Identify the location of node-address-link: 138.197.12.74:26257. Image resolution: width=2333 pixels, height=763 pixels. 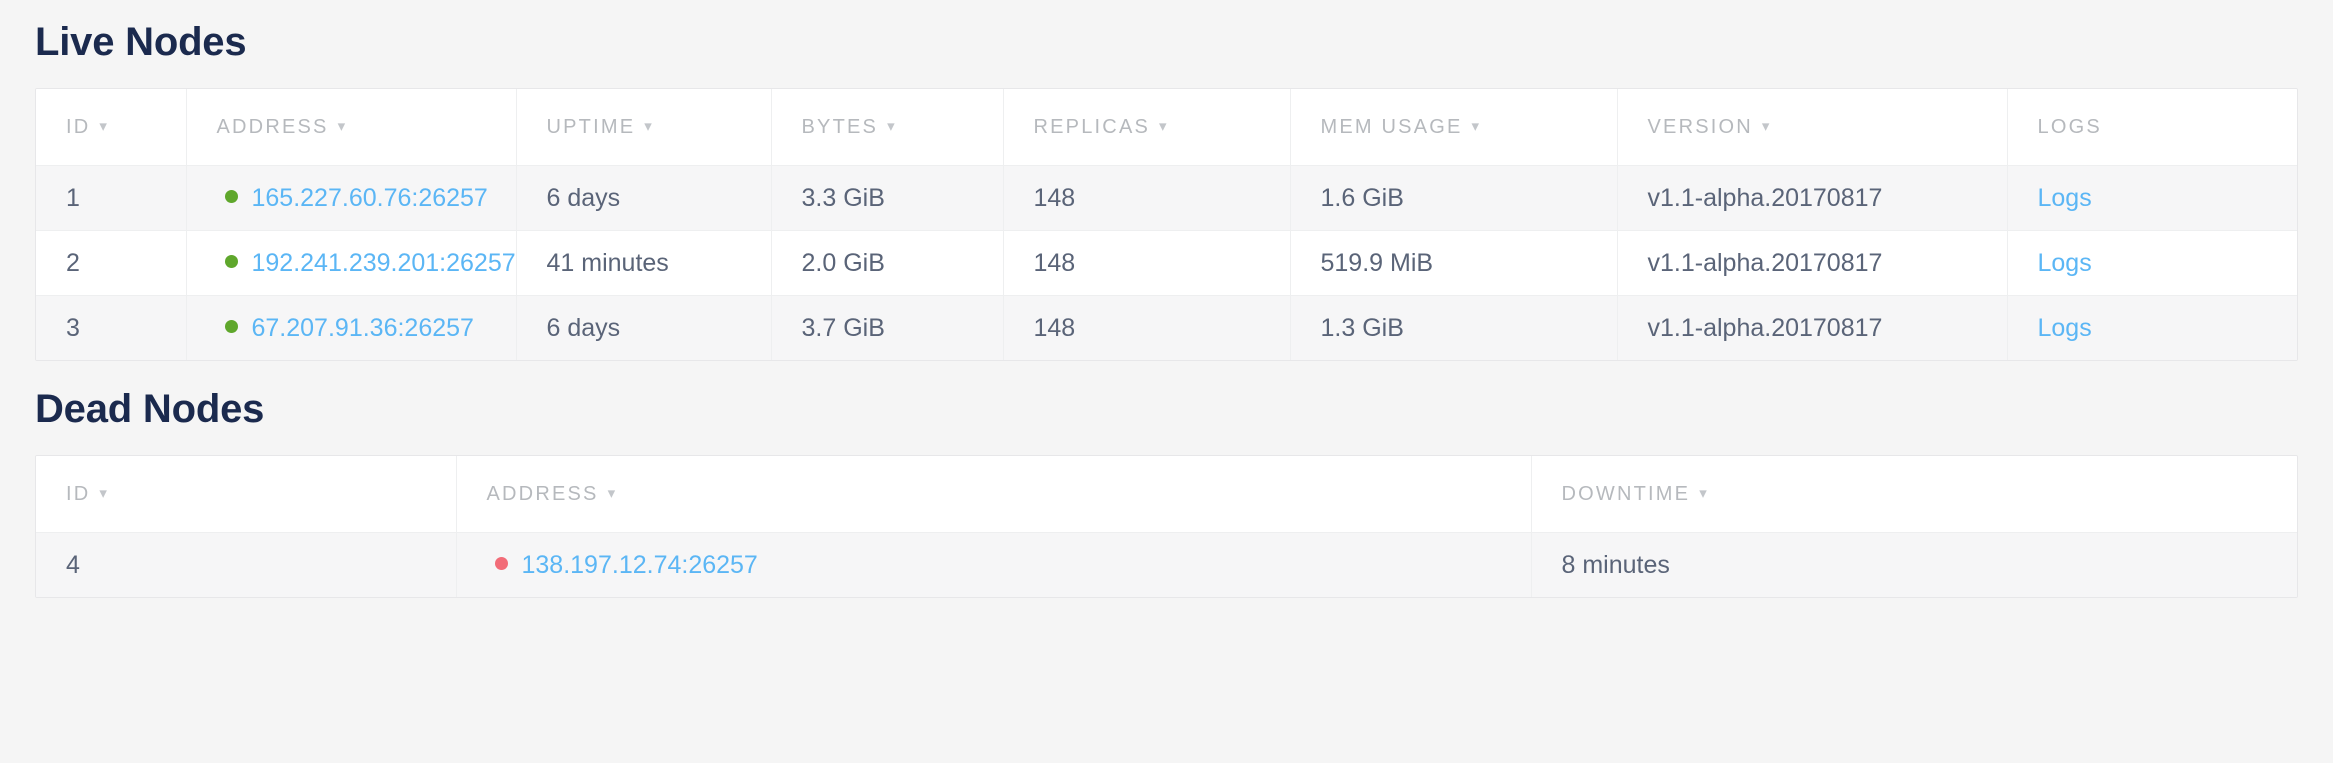
(639, 564).